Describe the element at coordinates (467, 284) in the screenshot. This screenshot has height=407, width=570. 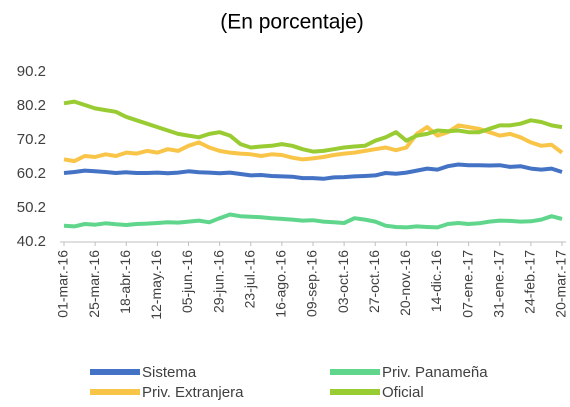
I see `x-tick-label: 07-ene.-17` at that location.